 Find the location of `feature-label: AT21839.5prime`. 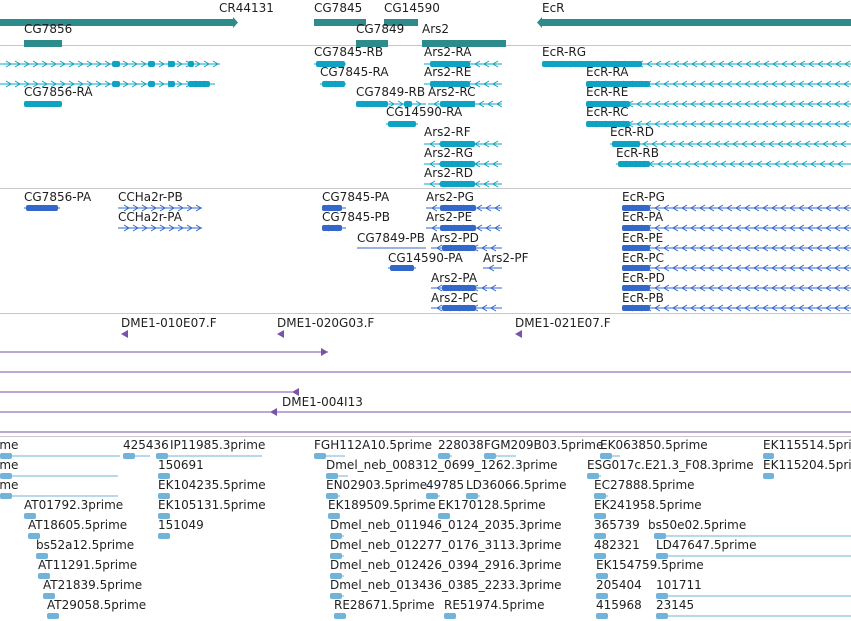

feature-label: AT21839.5prime is located at coordinates (92, 585).